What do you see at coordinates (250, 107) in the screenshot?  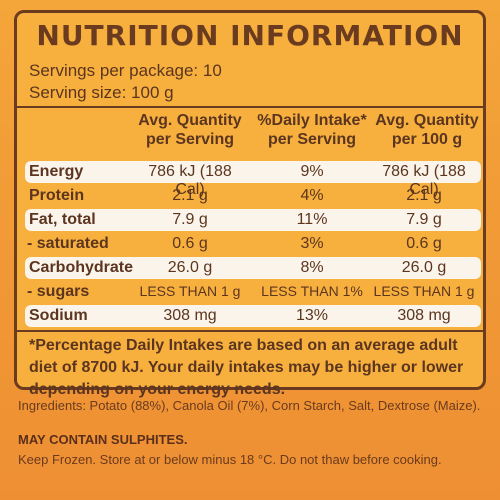 I see `divider-top` at bounding box center [250, 107].